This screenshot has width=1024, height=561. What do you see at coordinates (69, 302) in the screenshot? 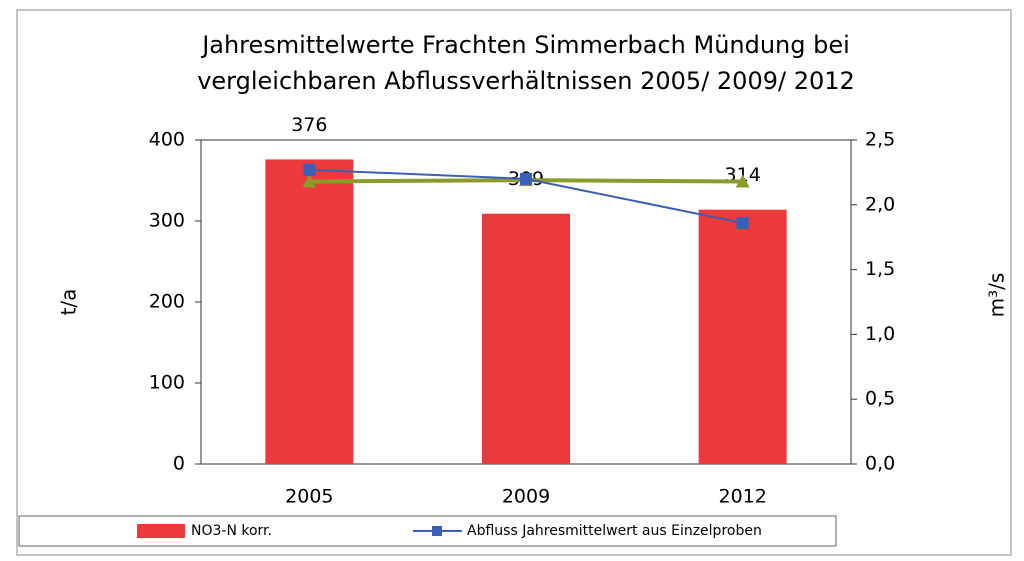
I see `y-axis-label: t/a` at bounding box center [69, 302].